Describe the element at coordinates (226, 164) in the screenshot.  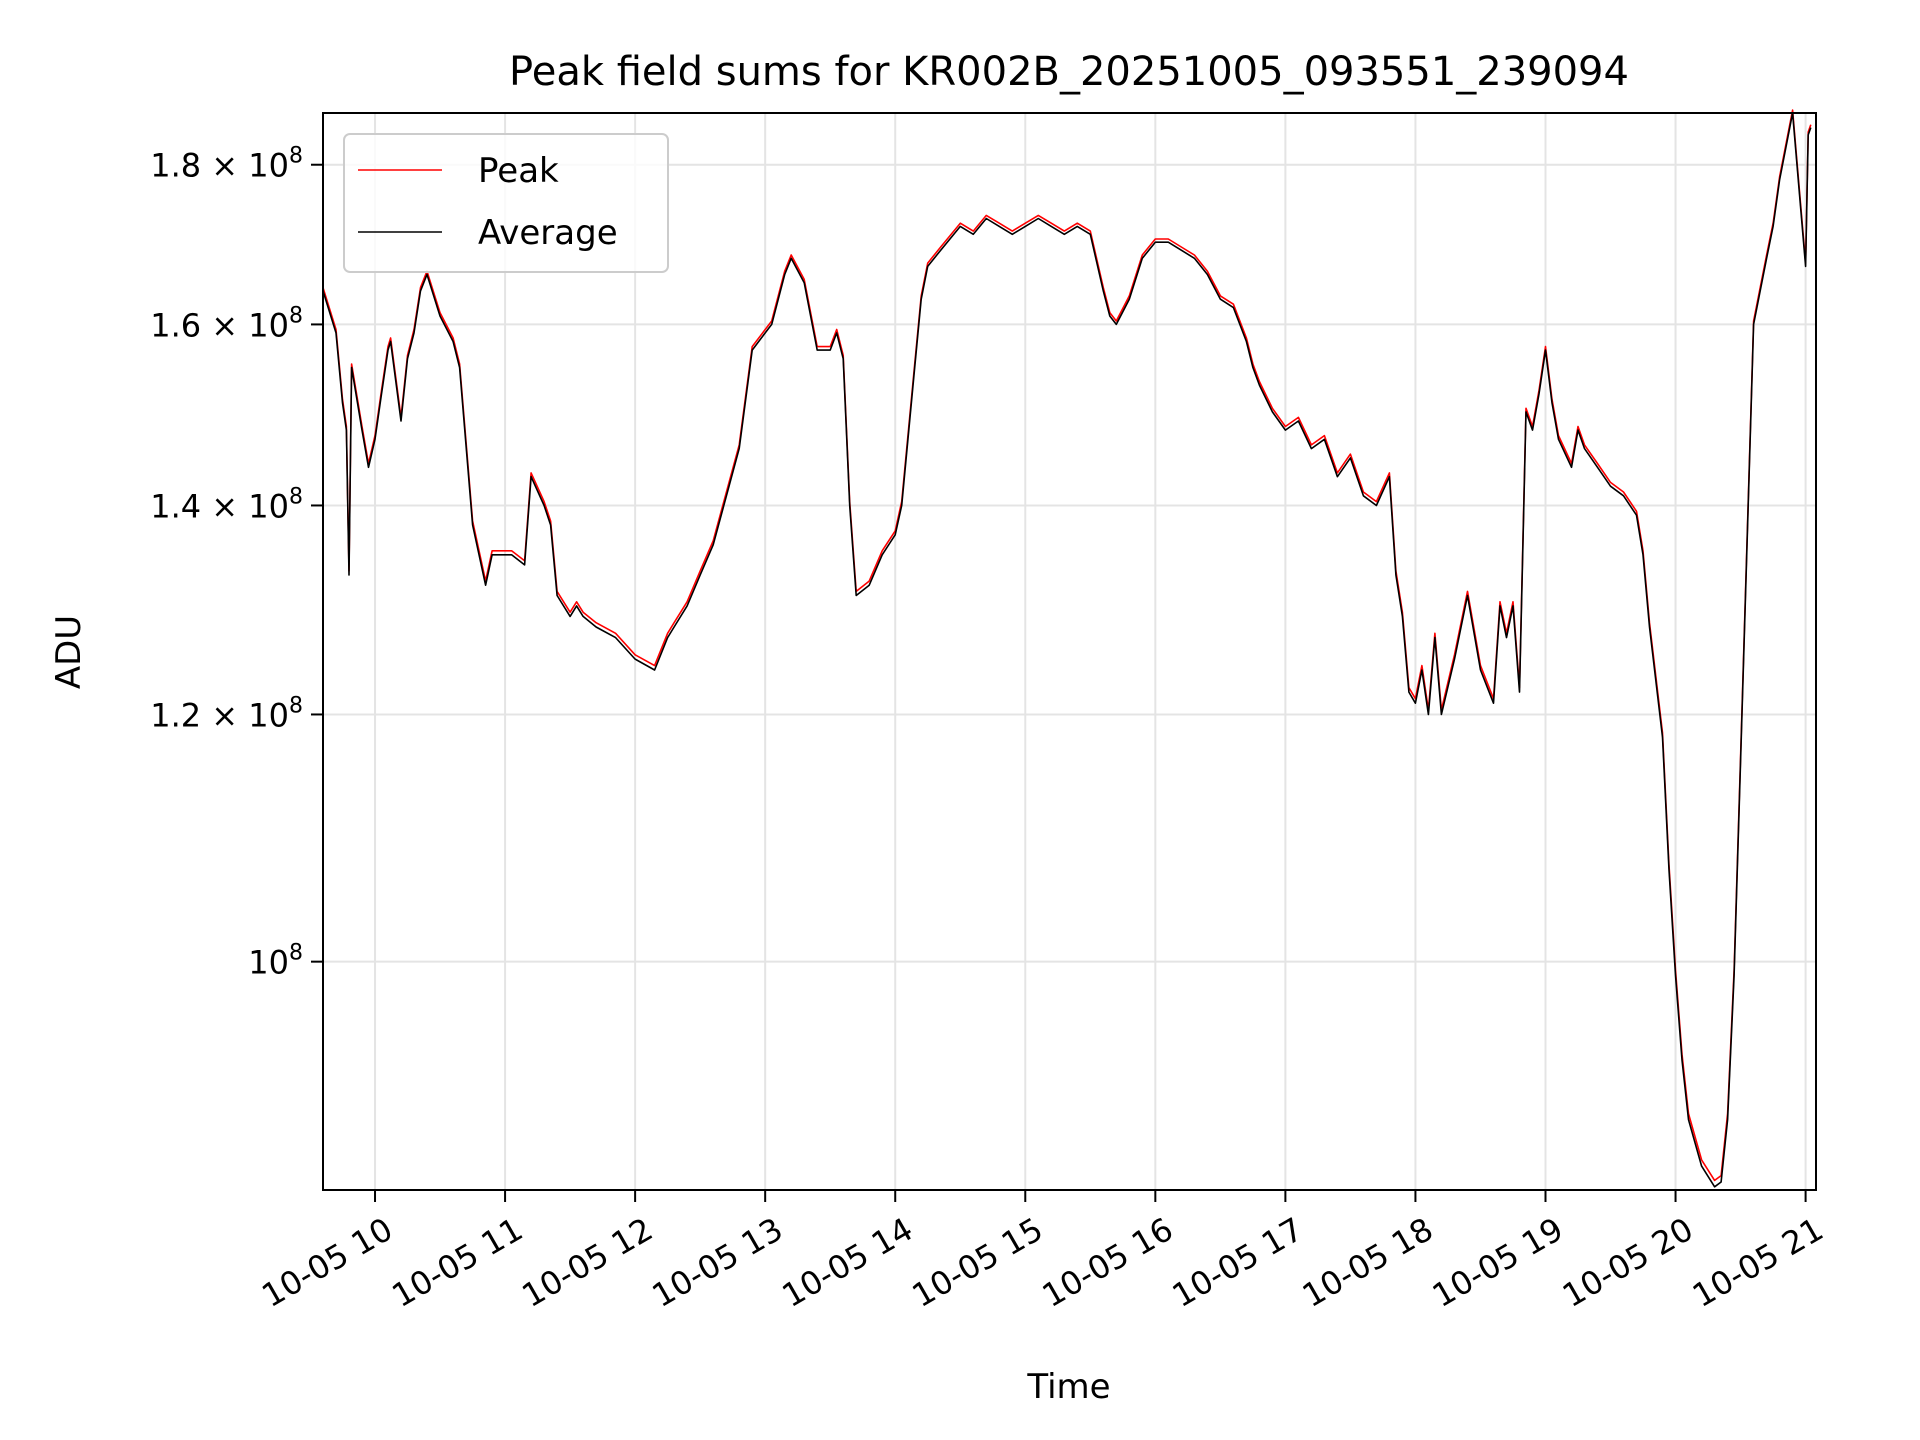
I see `y-tick-label: 1.8 × 108` at that location.